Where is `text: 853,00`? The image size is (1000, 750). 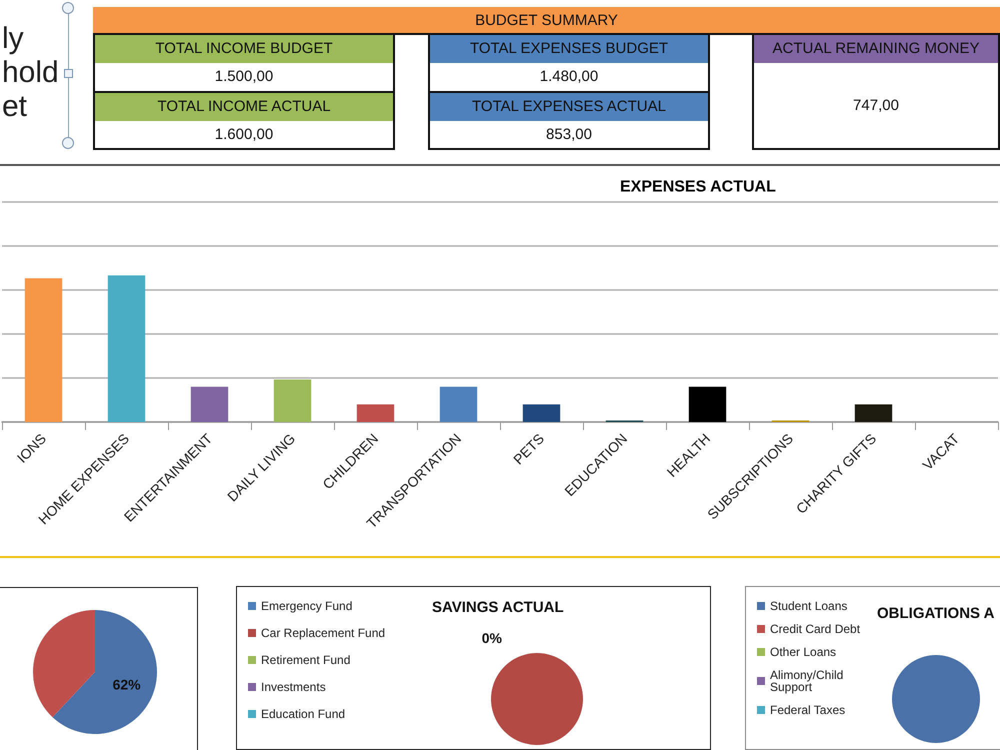 text: 853,00 is located at coordinates (569, 134).